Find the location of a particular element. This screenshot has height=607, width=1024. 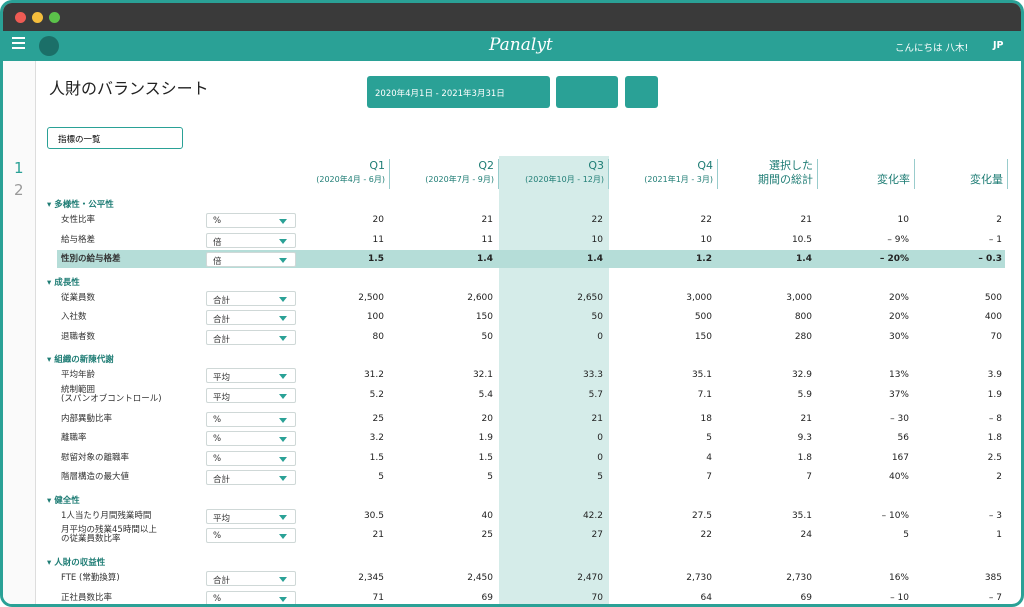

column-label: 選択した 期間の総計 is located at coordinates (785, 172).